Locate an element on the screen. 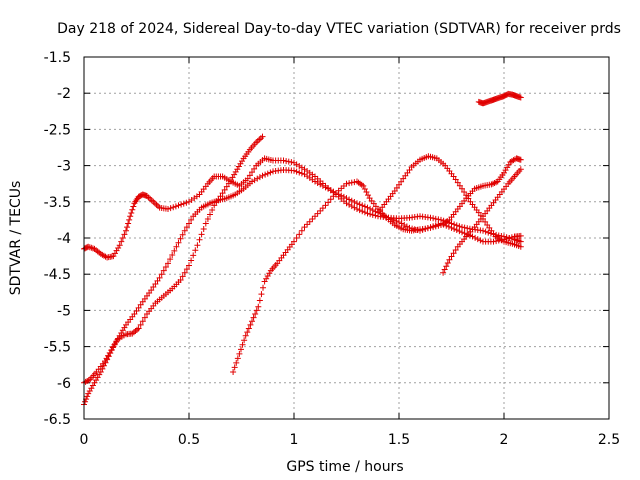 This screenshot has height=480, width=640. y-tick-label: -2 is located at coordinates (64, 94).